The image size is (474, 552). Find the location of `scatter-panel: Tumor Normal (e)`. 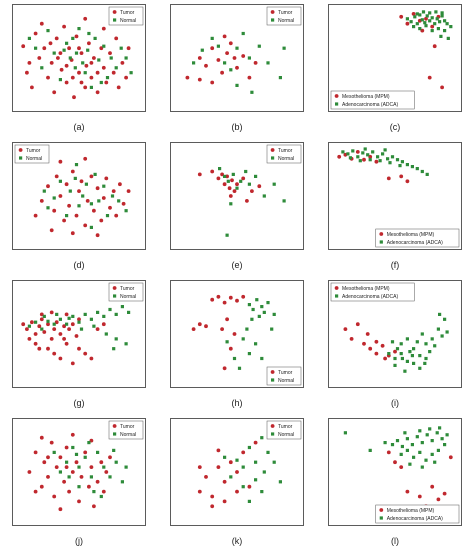

scatter-panel: Tumor Normal (e) is located at coordinates (237, 206).